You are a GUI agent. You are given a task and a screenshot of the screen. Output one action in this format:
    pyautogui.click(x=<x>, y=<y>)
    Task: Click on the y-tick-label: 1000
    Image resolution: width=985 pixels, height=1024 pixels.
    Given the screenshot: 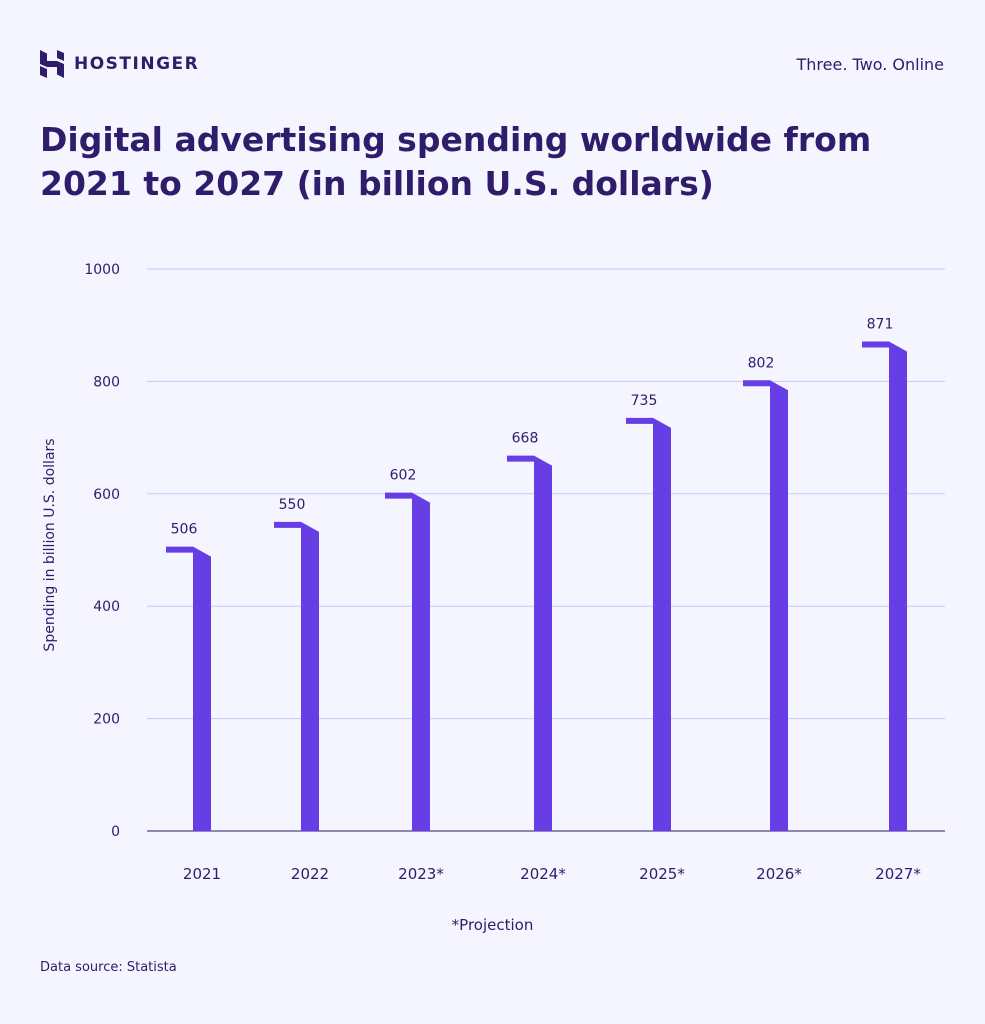 What is the action you would take?
    pyautogui.click(x=102, y=270)
    